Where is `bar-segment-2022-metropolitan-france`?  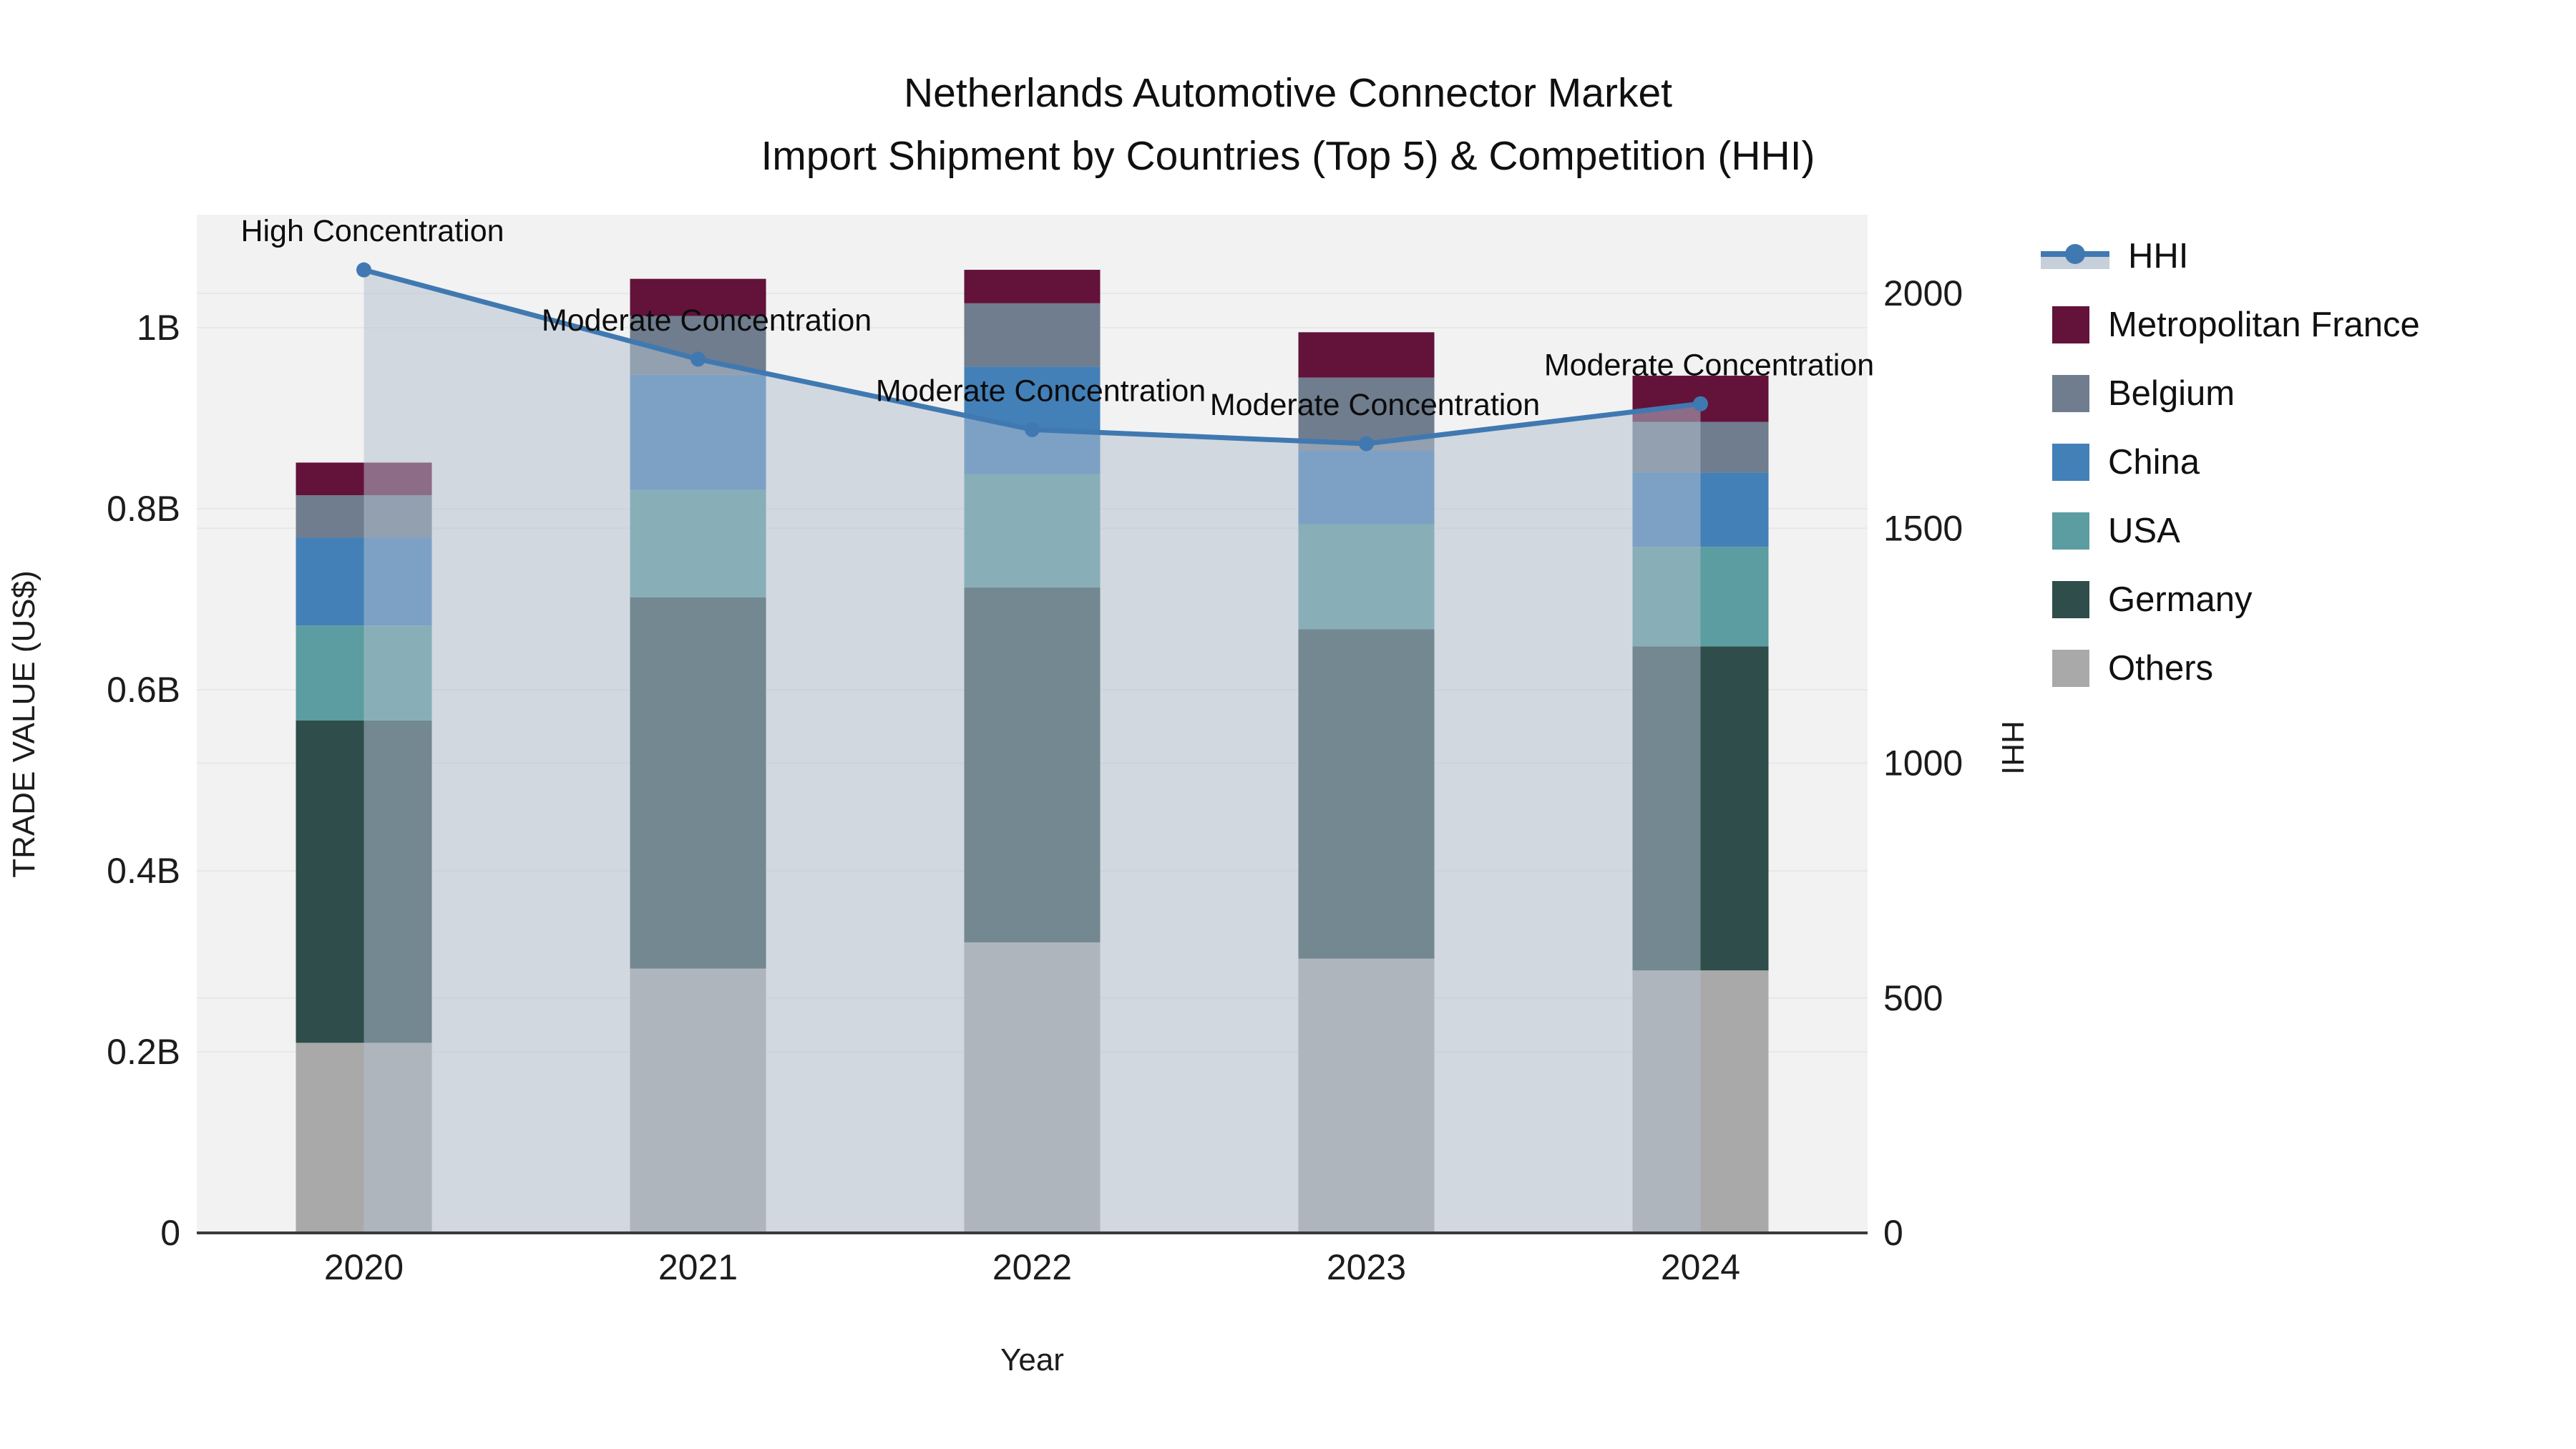
bar-segment-2022-metropolitan-france is located at coordinates (1032, 286).